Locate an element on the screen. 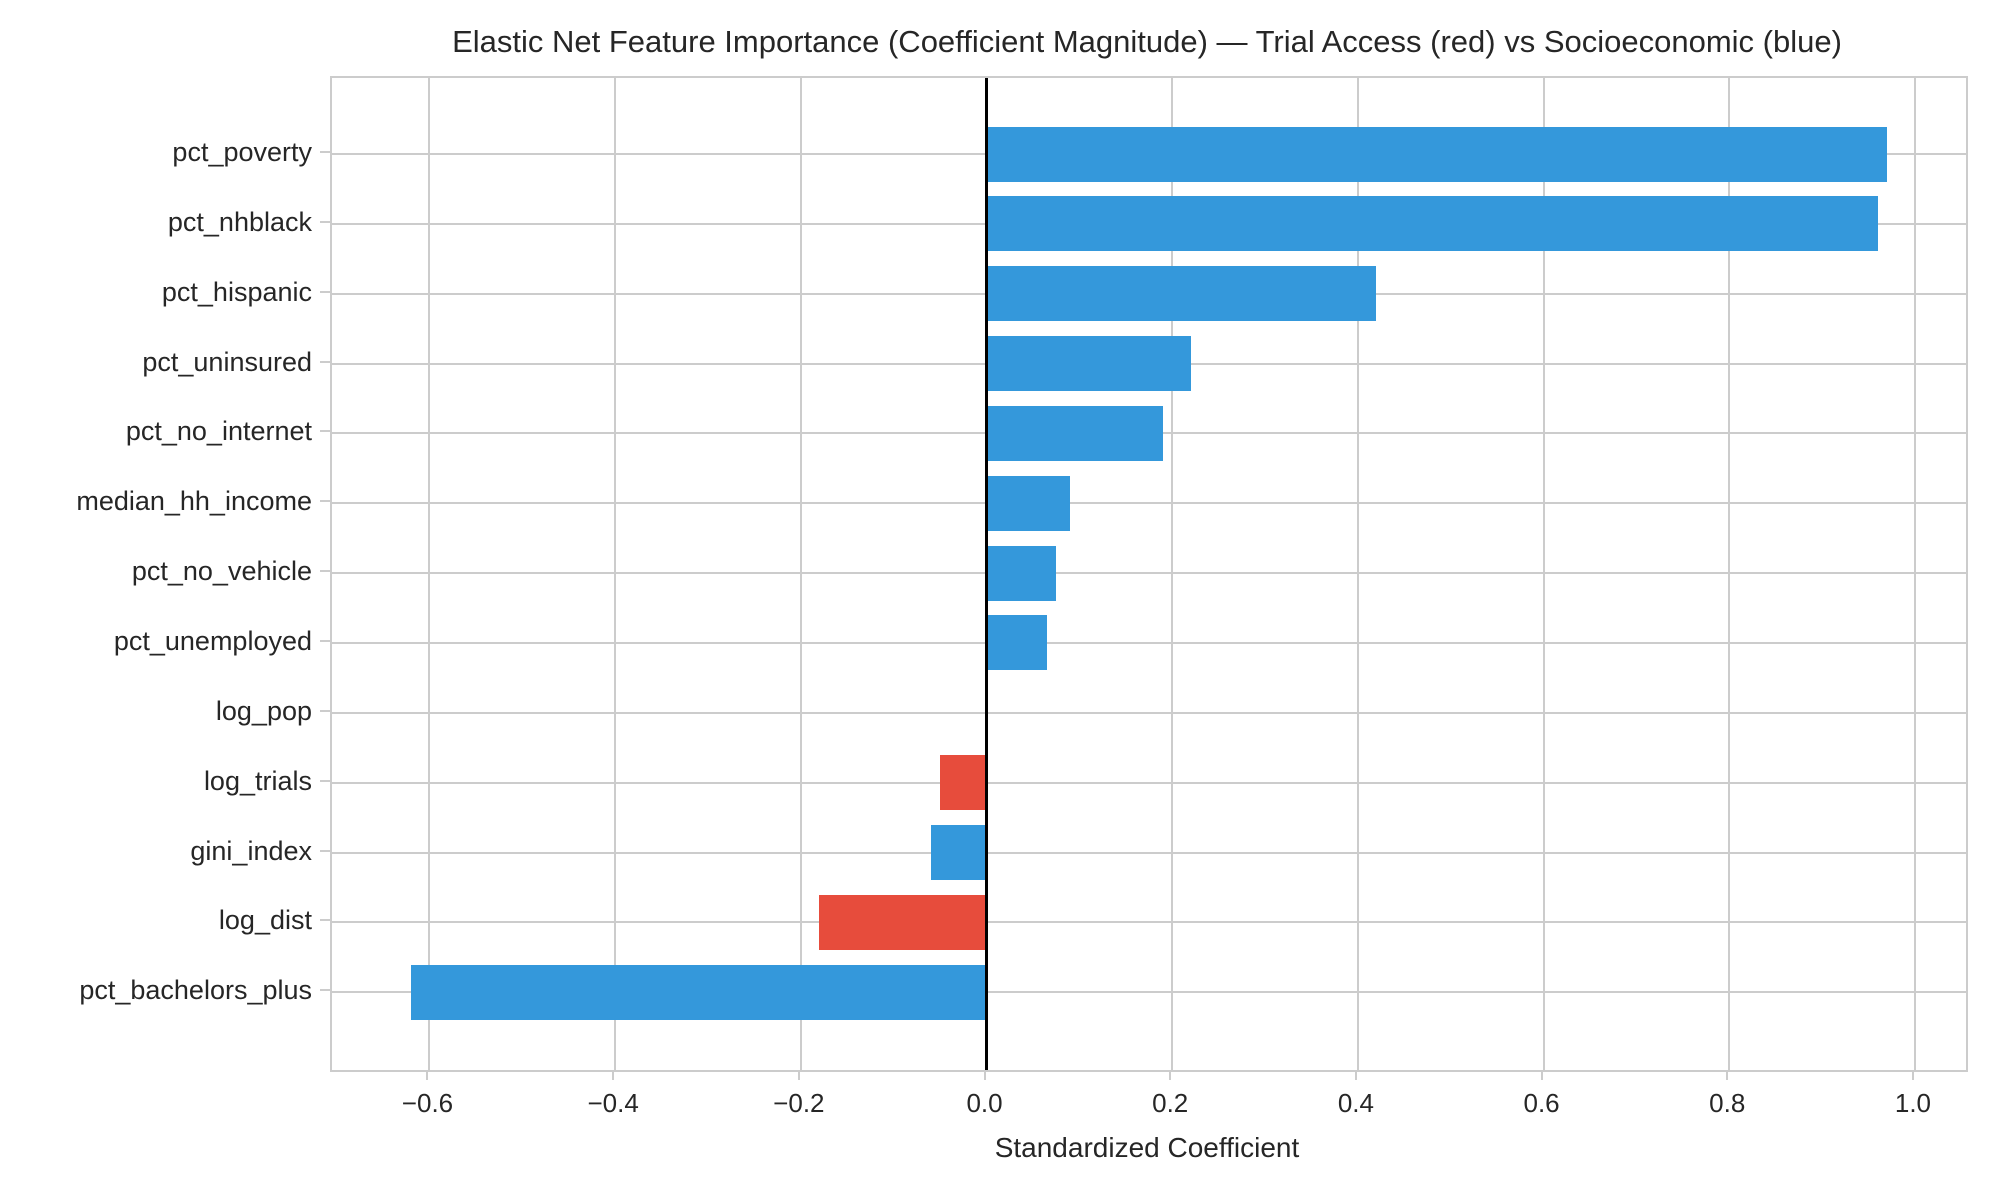 This screenshot has height=1200, width=2000. bar-gini_index is located at coordinates (958, 852).